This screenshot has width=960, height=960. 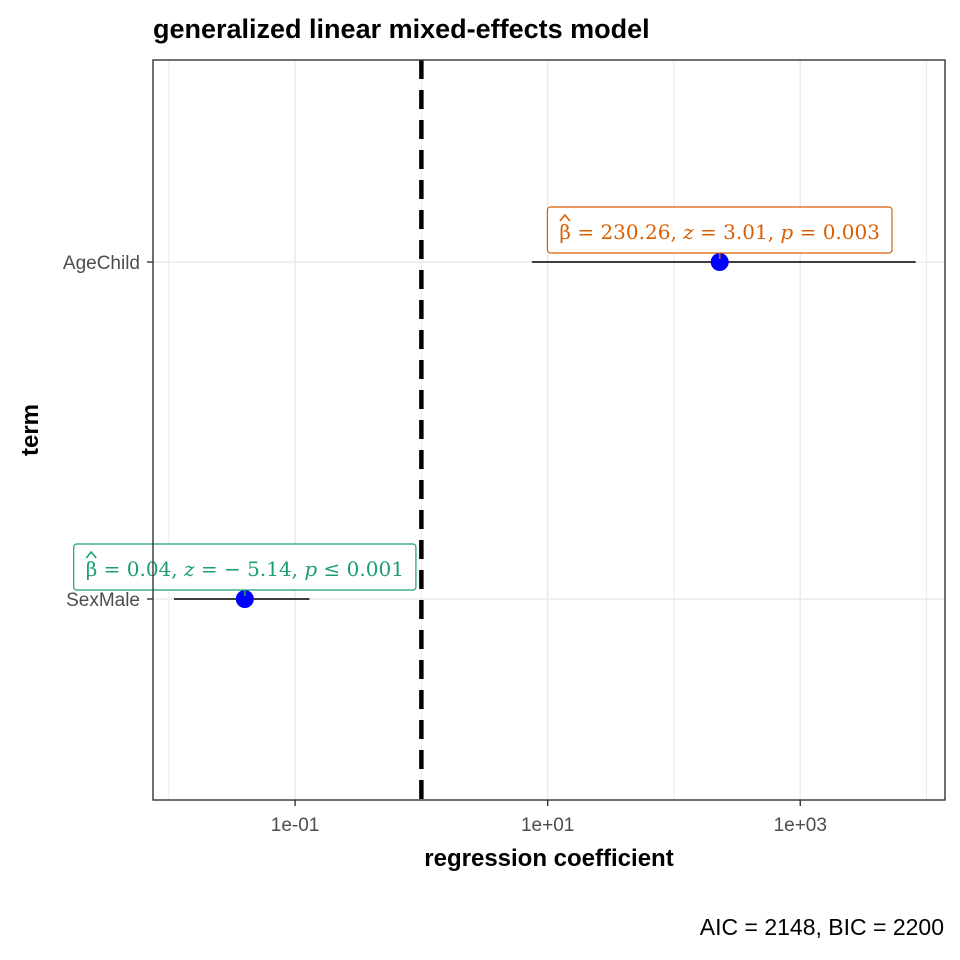 I want to click on y-tick-label: SexMale, so click(x=103, y=600).